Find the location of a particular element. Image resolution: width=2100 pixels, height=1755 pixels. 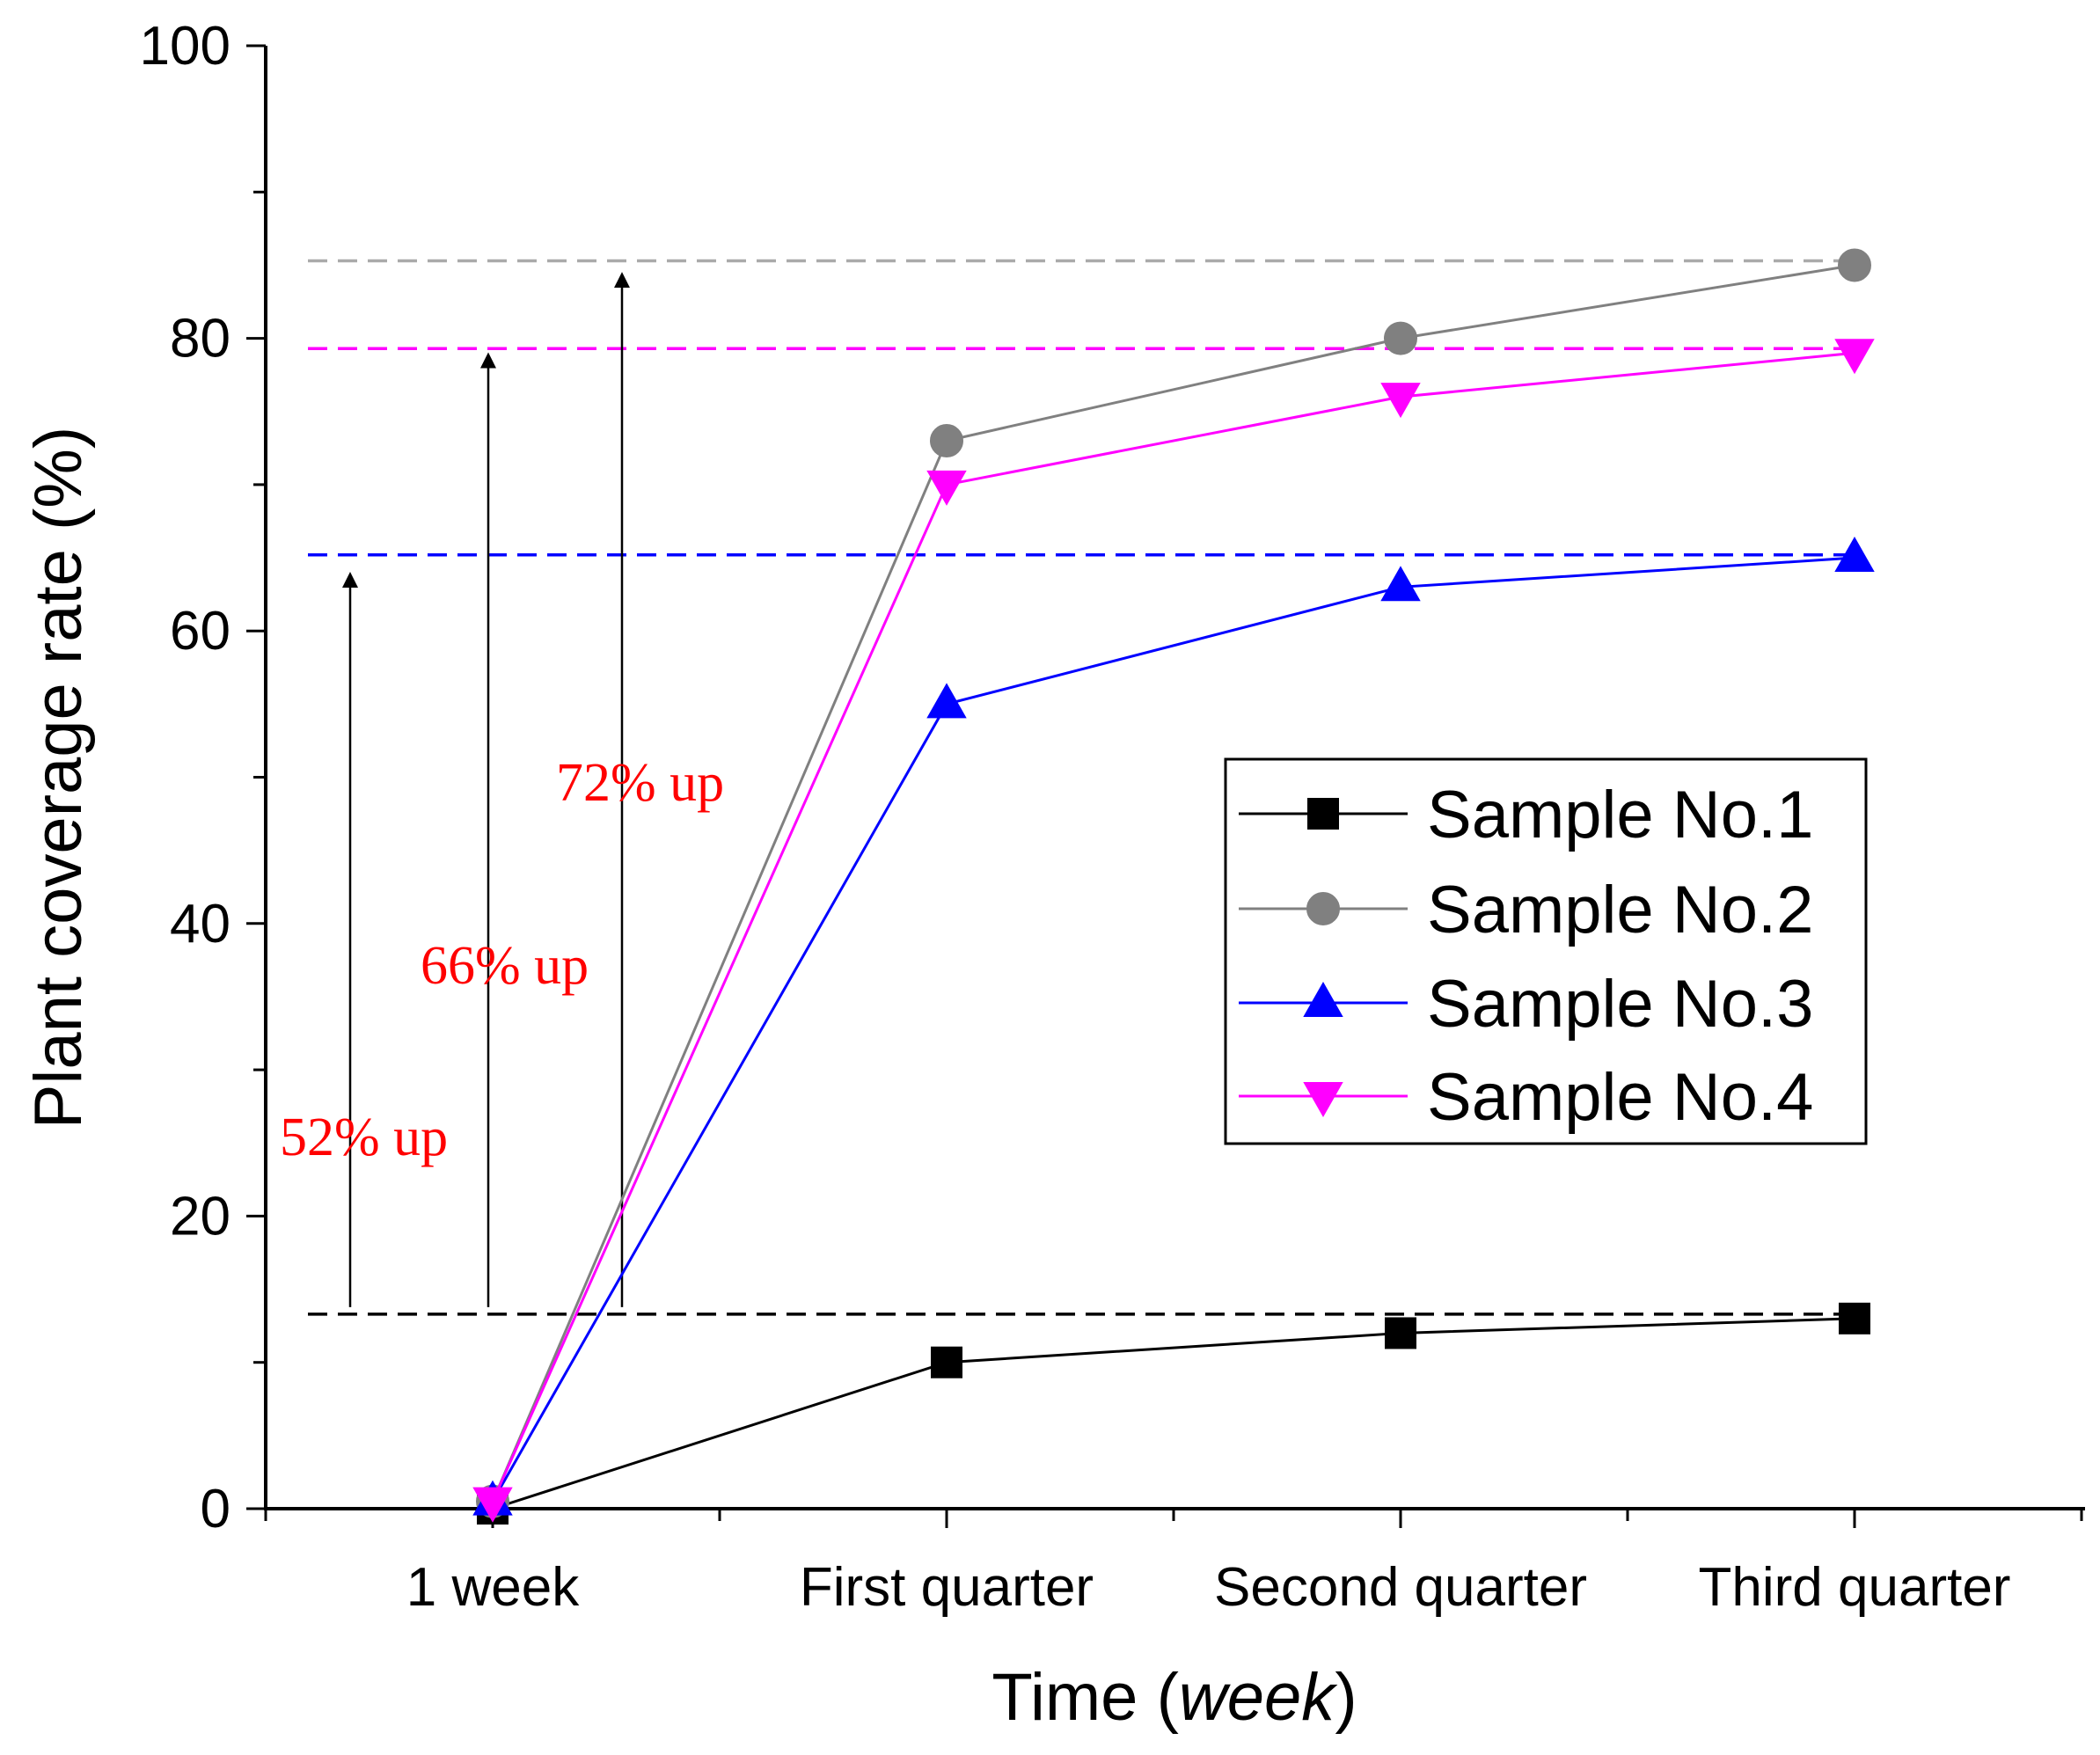

legend-item-4: Sample No.4 is located at coordinates (1526, 1097).